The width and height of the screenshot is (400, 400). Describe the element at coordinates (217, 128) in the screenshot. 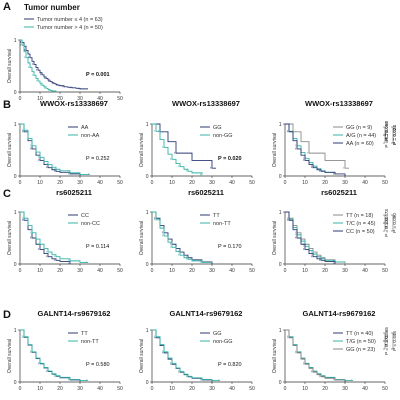

I see `legend-label: GG` at that location.